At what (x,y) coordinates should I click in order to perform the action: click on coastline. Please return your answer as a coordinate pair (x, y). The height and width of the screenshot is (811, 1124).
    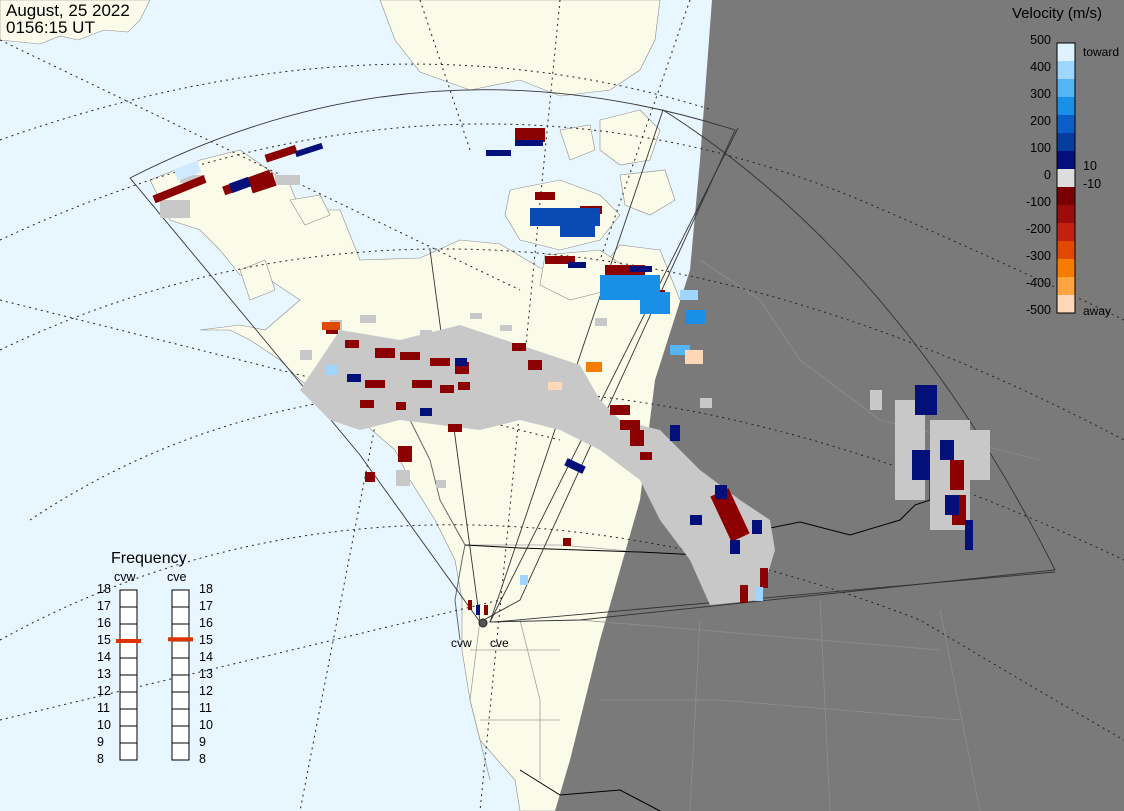
    Looking at the image, I should click on (437, 530).